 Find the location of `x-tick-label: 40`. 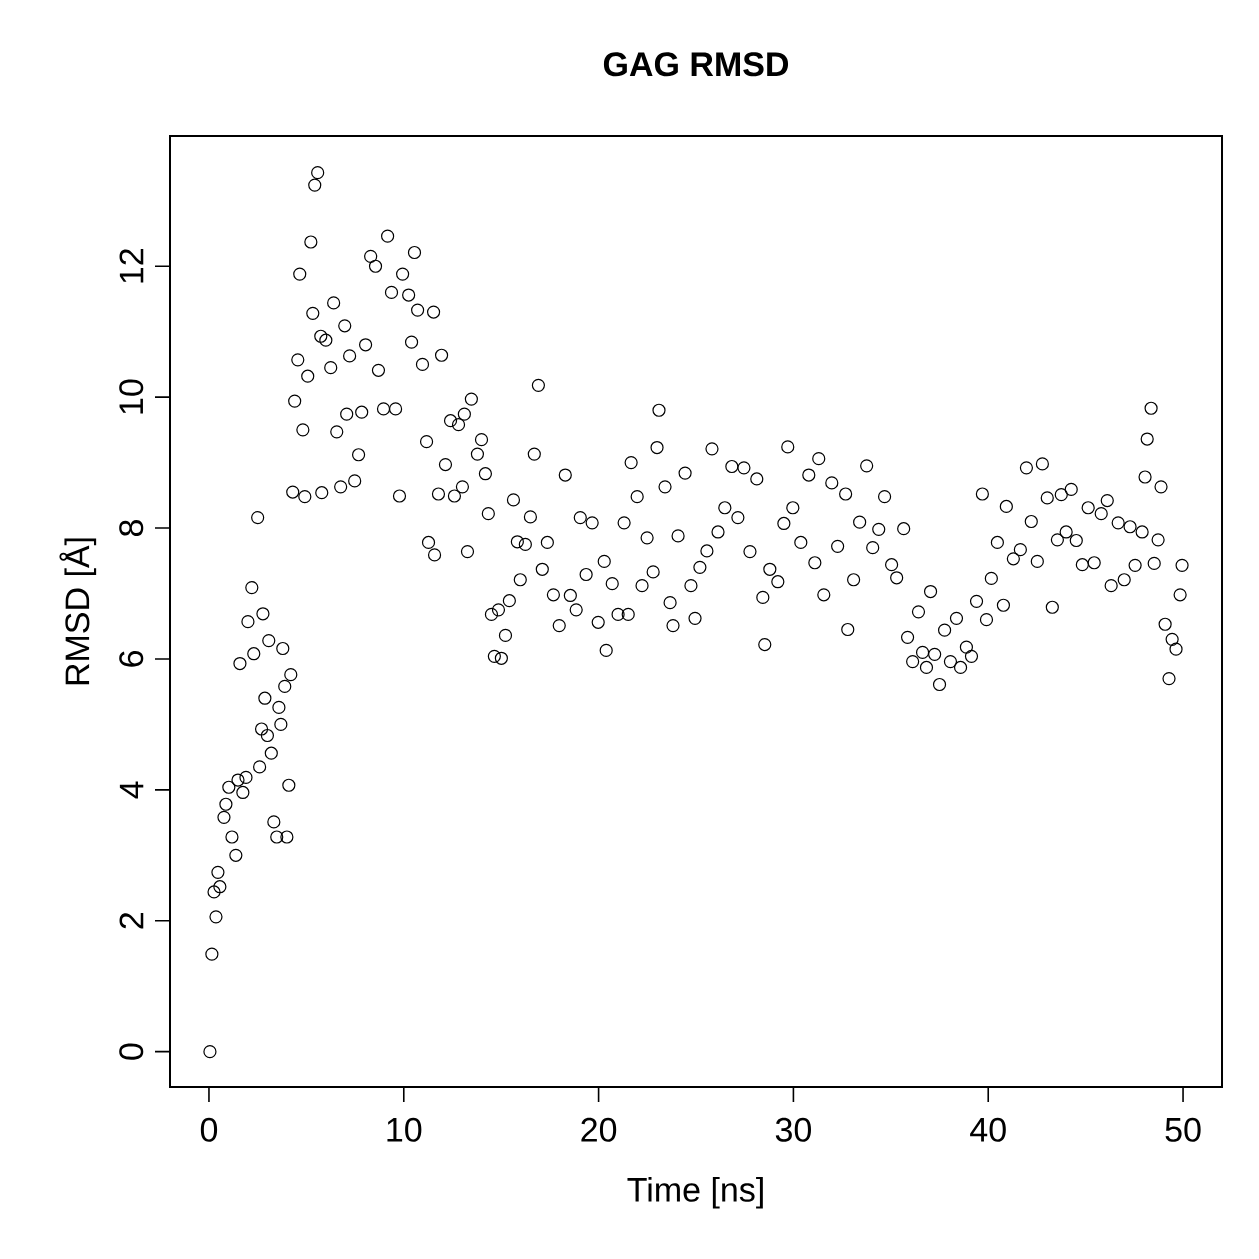

x-tick-label: 40 is located at coordinates (988, 1129).